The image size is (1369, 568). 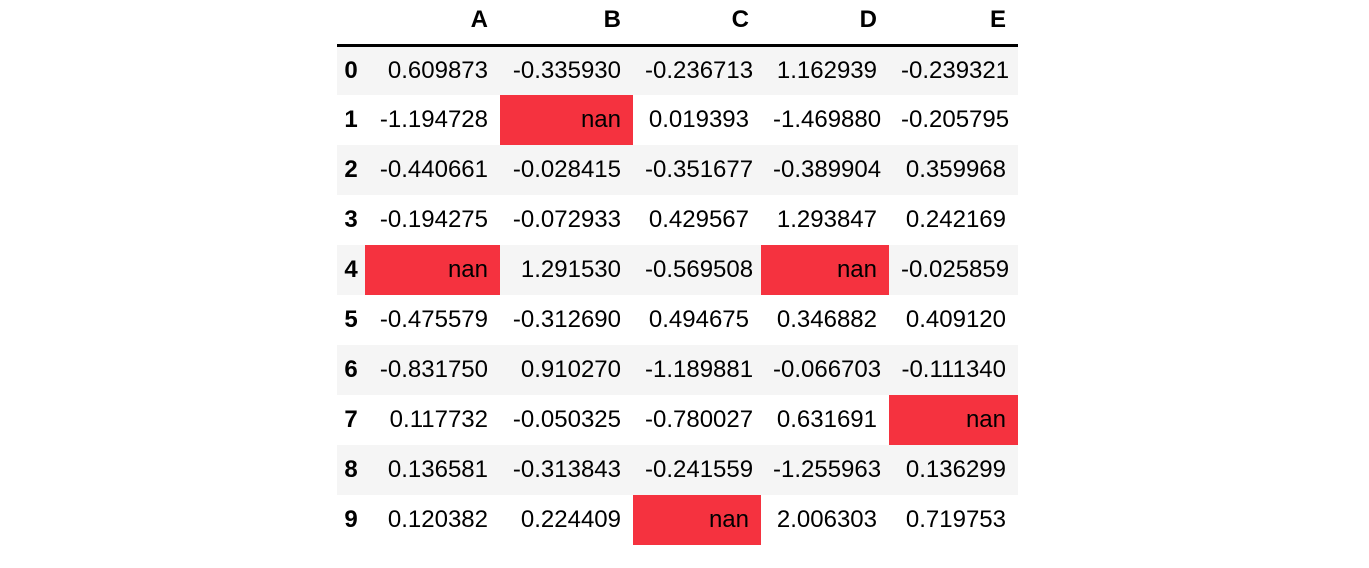 I want to click on cell-e1: -0.205795, so click(x=955, y=119).